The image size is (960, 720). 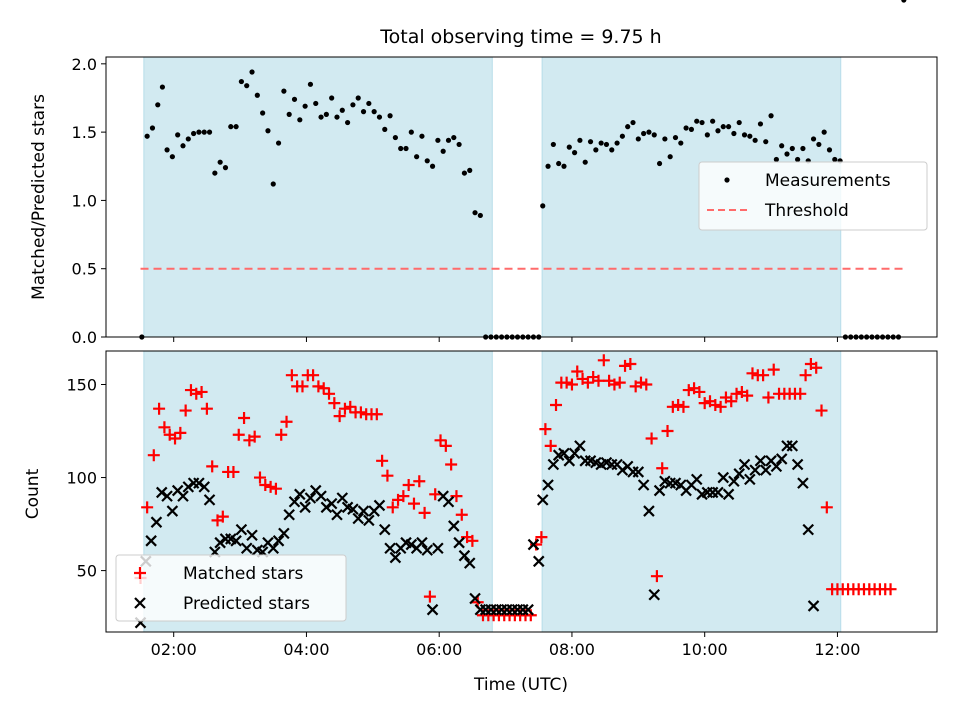 What do you see at coordinates (81, 384) in the screenshot?
I see `y-tick-label: 150` at bounding box center [81, 384].